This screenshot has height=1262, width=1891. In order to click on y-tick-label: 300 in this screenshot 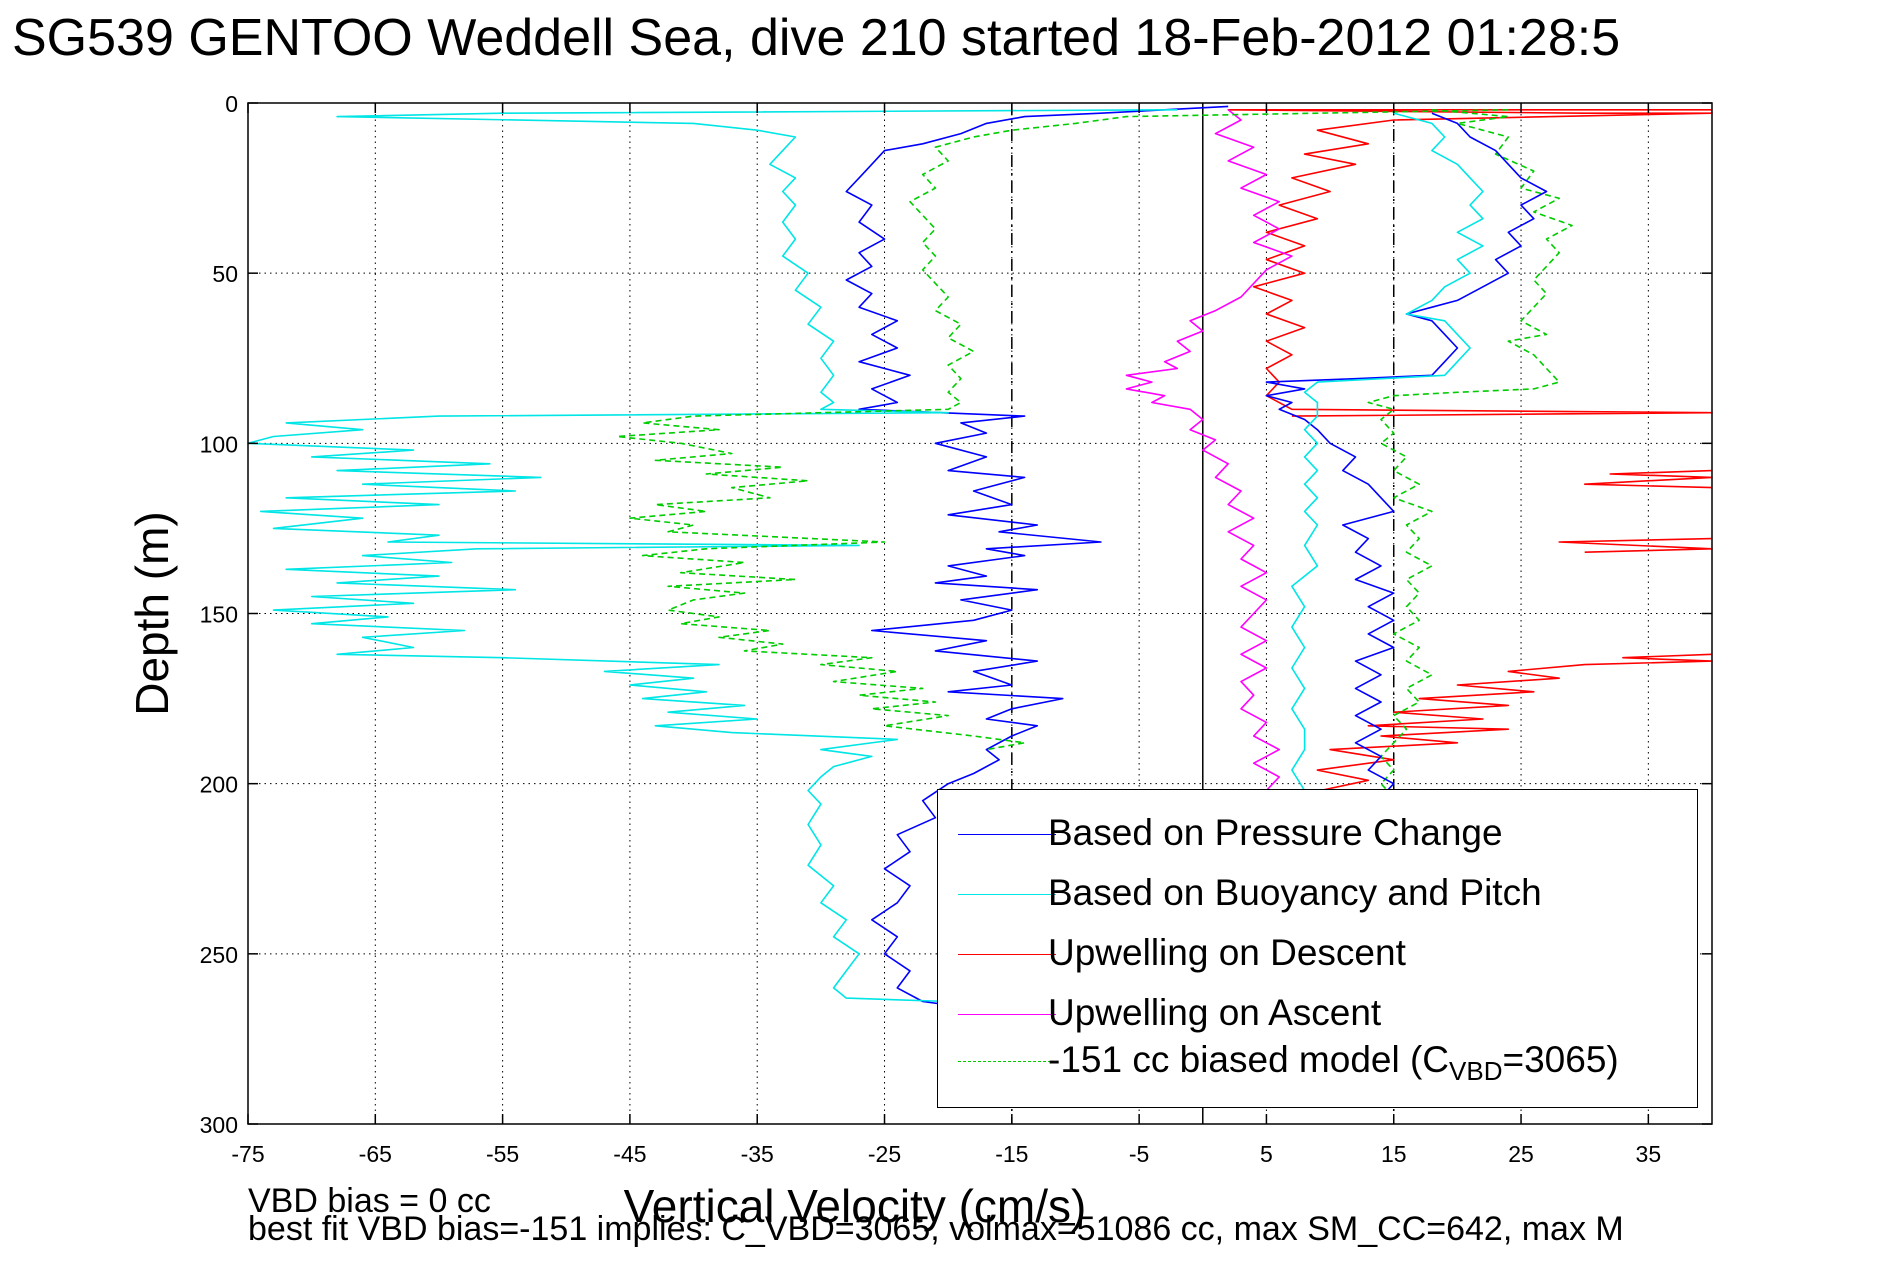, I will do `click(219, 1125)`.